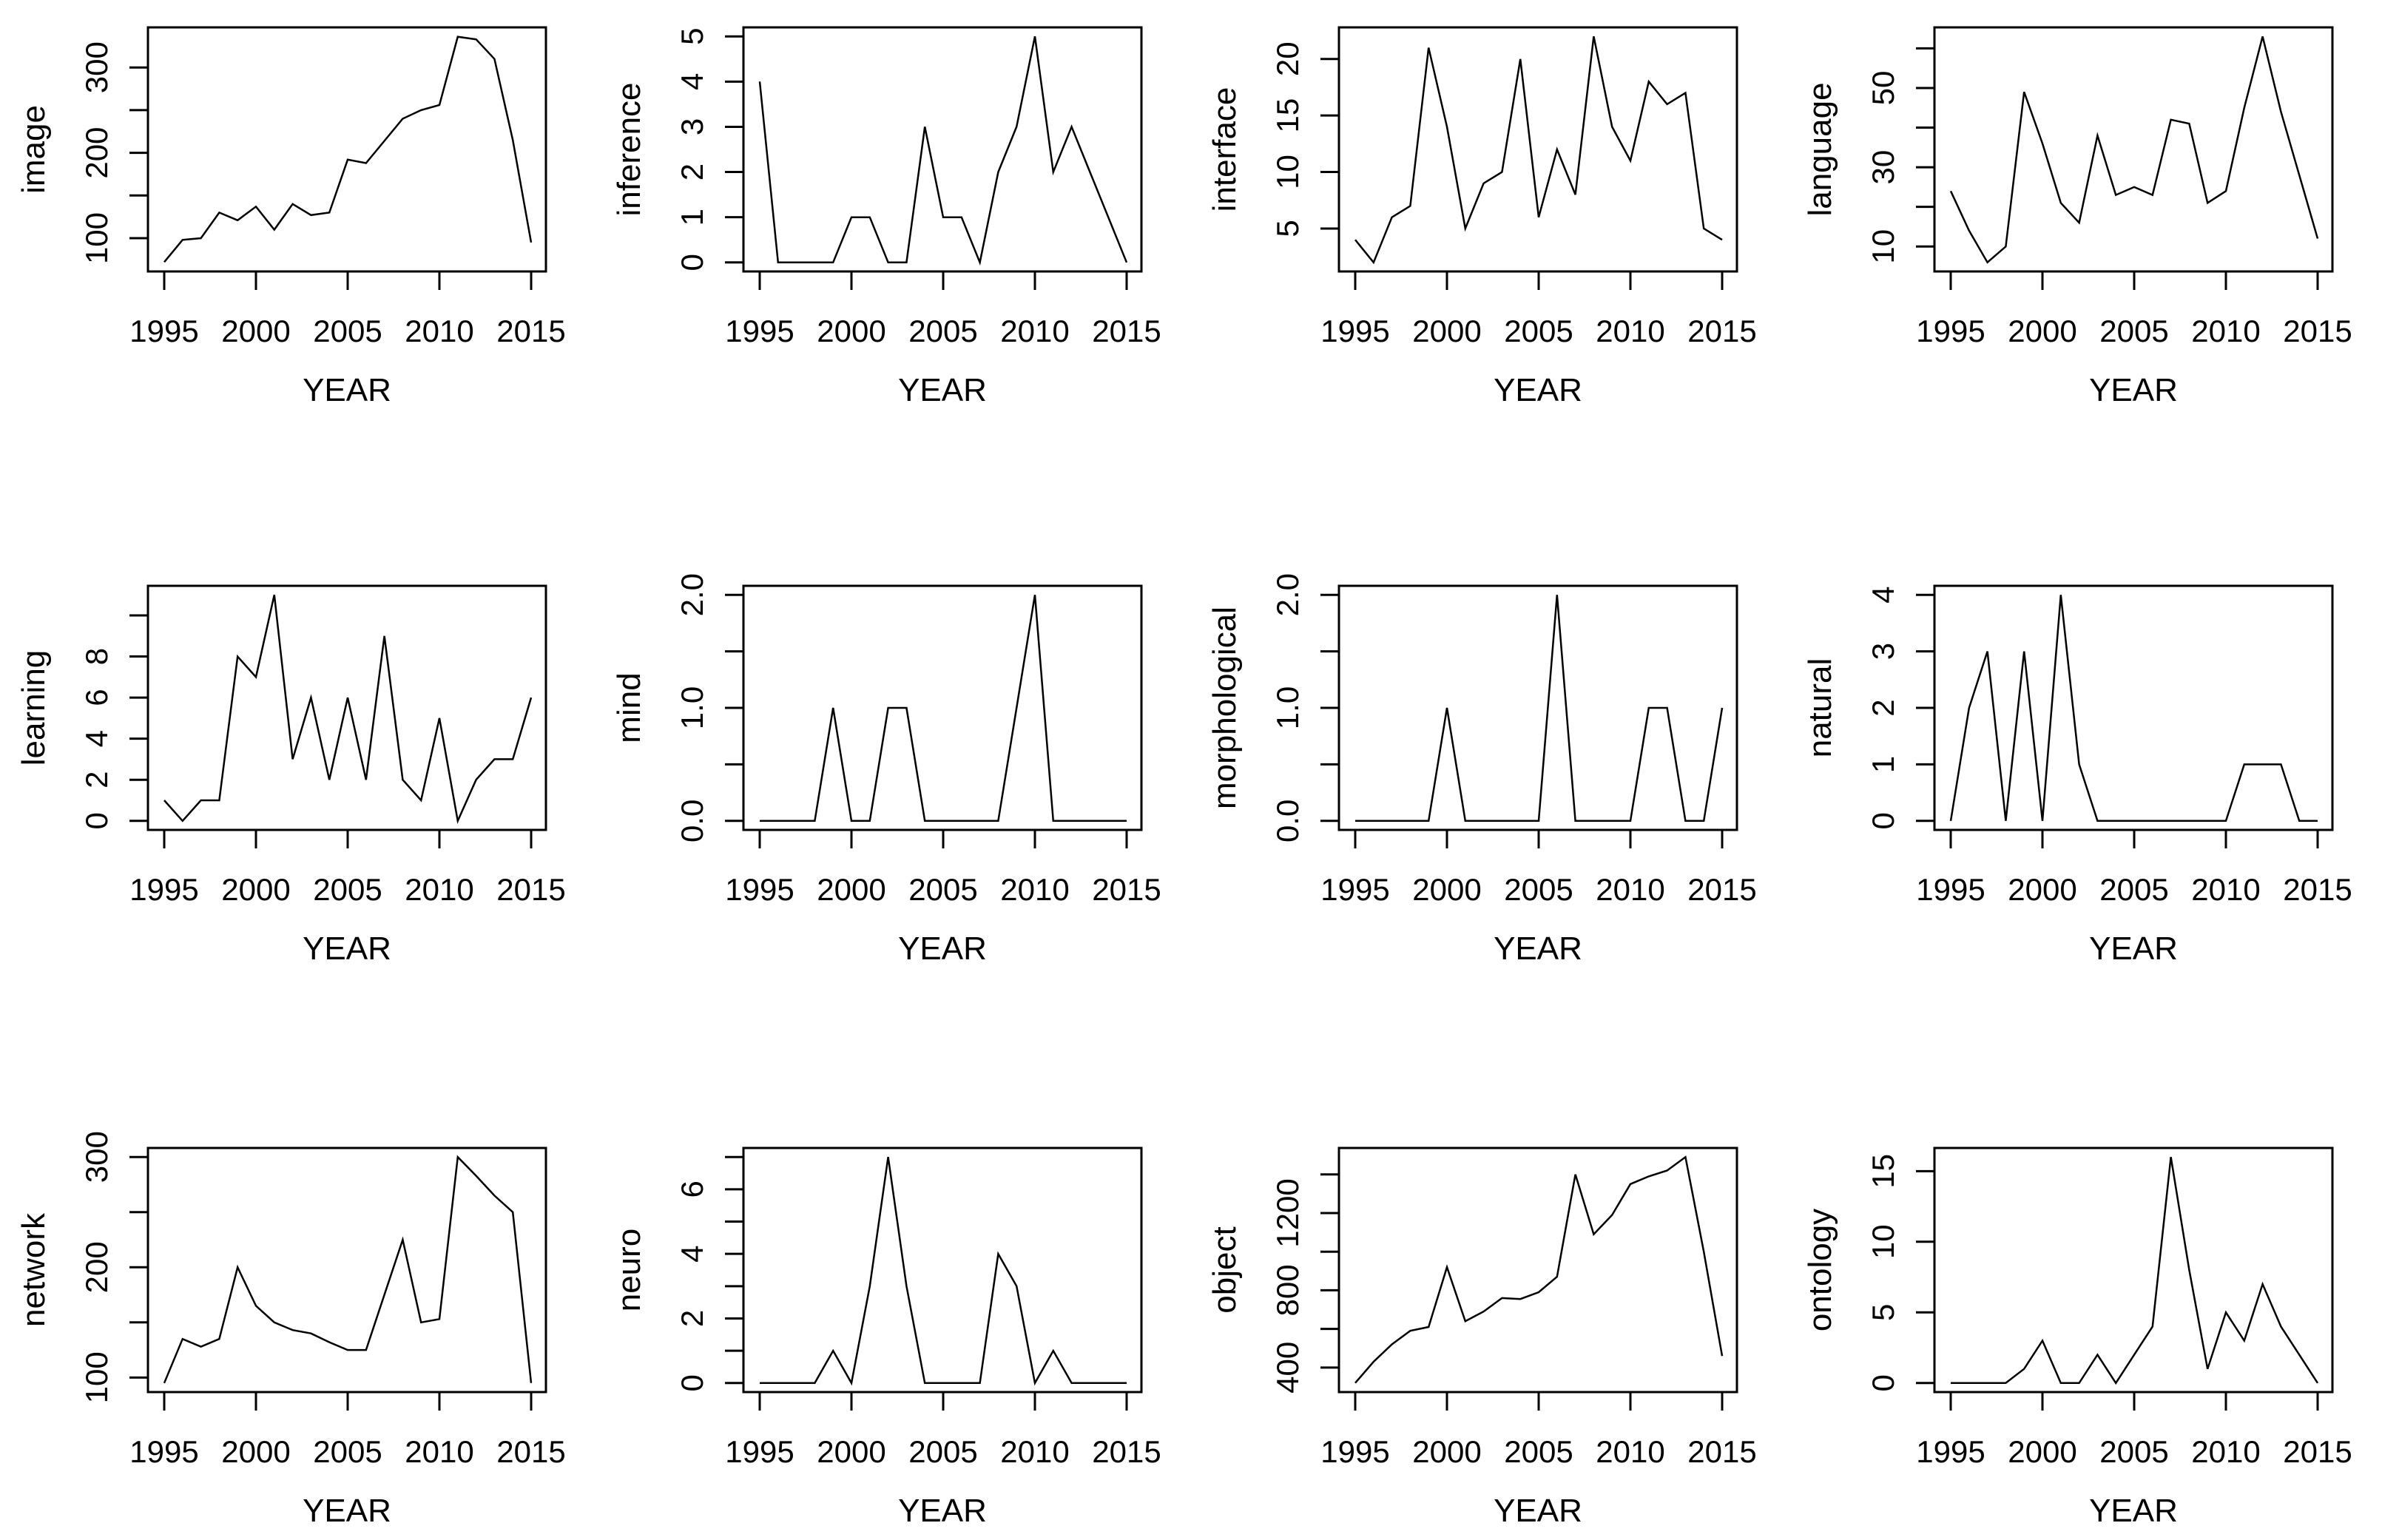 Image resolution: width=2382 pixels, height=1540 pixels. I want to click on y-axis-title: image, so click(34, 149).